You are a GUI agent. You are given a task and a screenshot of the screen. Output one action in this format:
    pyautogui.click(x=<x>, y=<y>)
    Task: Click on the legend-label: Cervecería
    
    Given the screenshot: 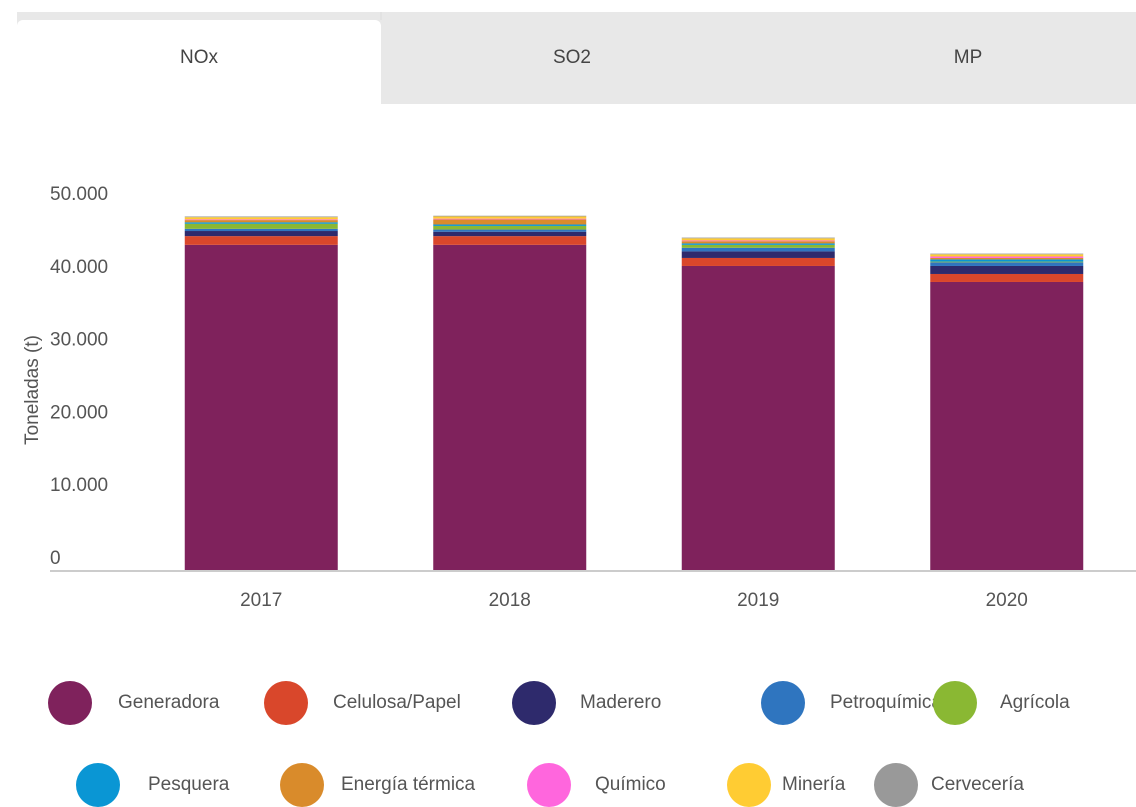 What is the action you would take?
    pyautogui.click(x=977, y=784)
    